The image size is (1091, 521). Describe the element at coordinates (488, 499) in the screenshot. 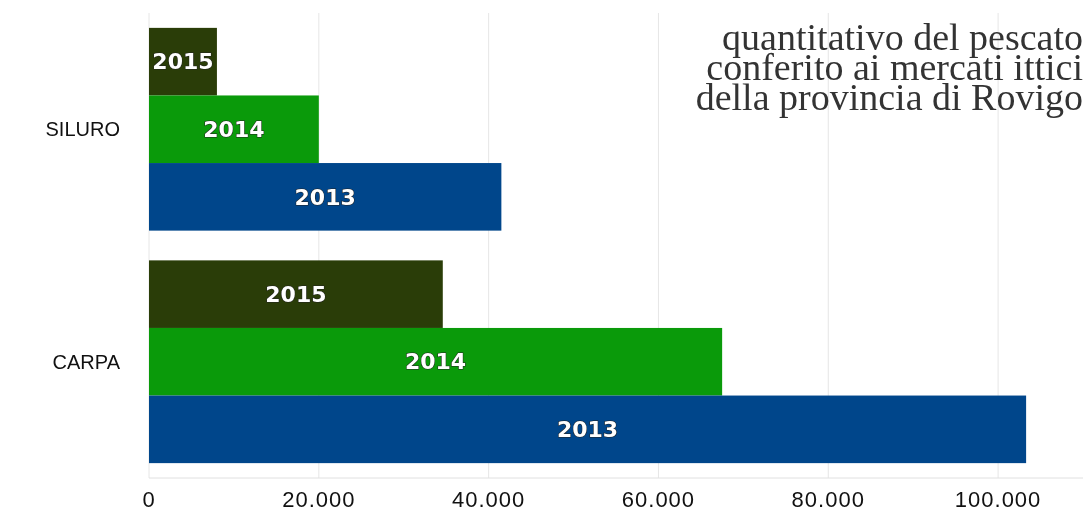

I see `x-tick-label: 40.000` at that location.